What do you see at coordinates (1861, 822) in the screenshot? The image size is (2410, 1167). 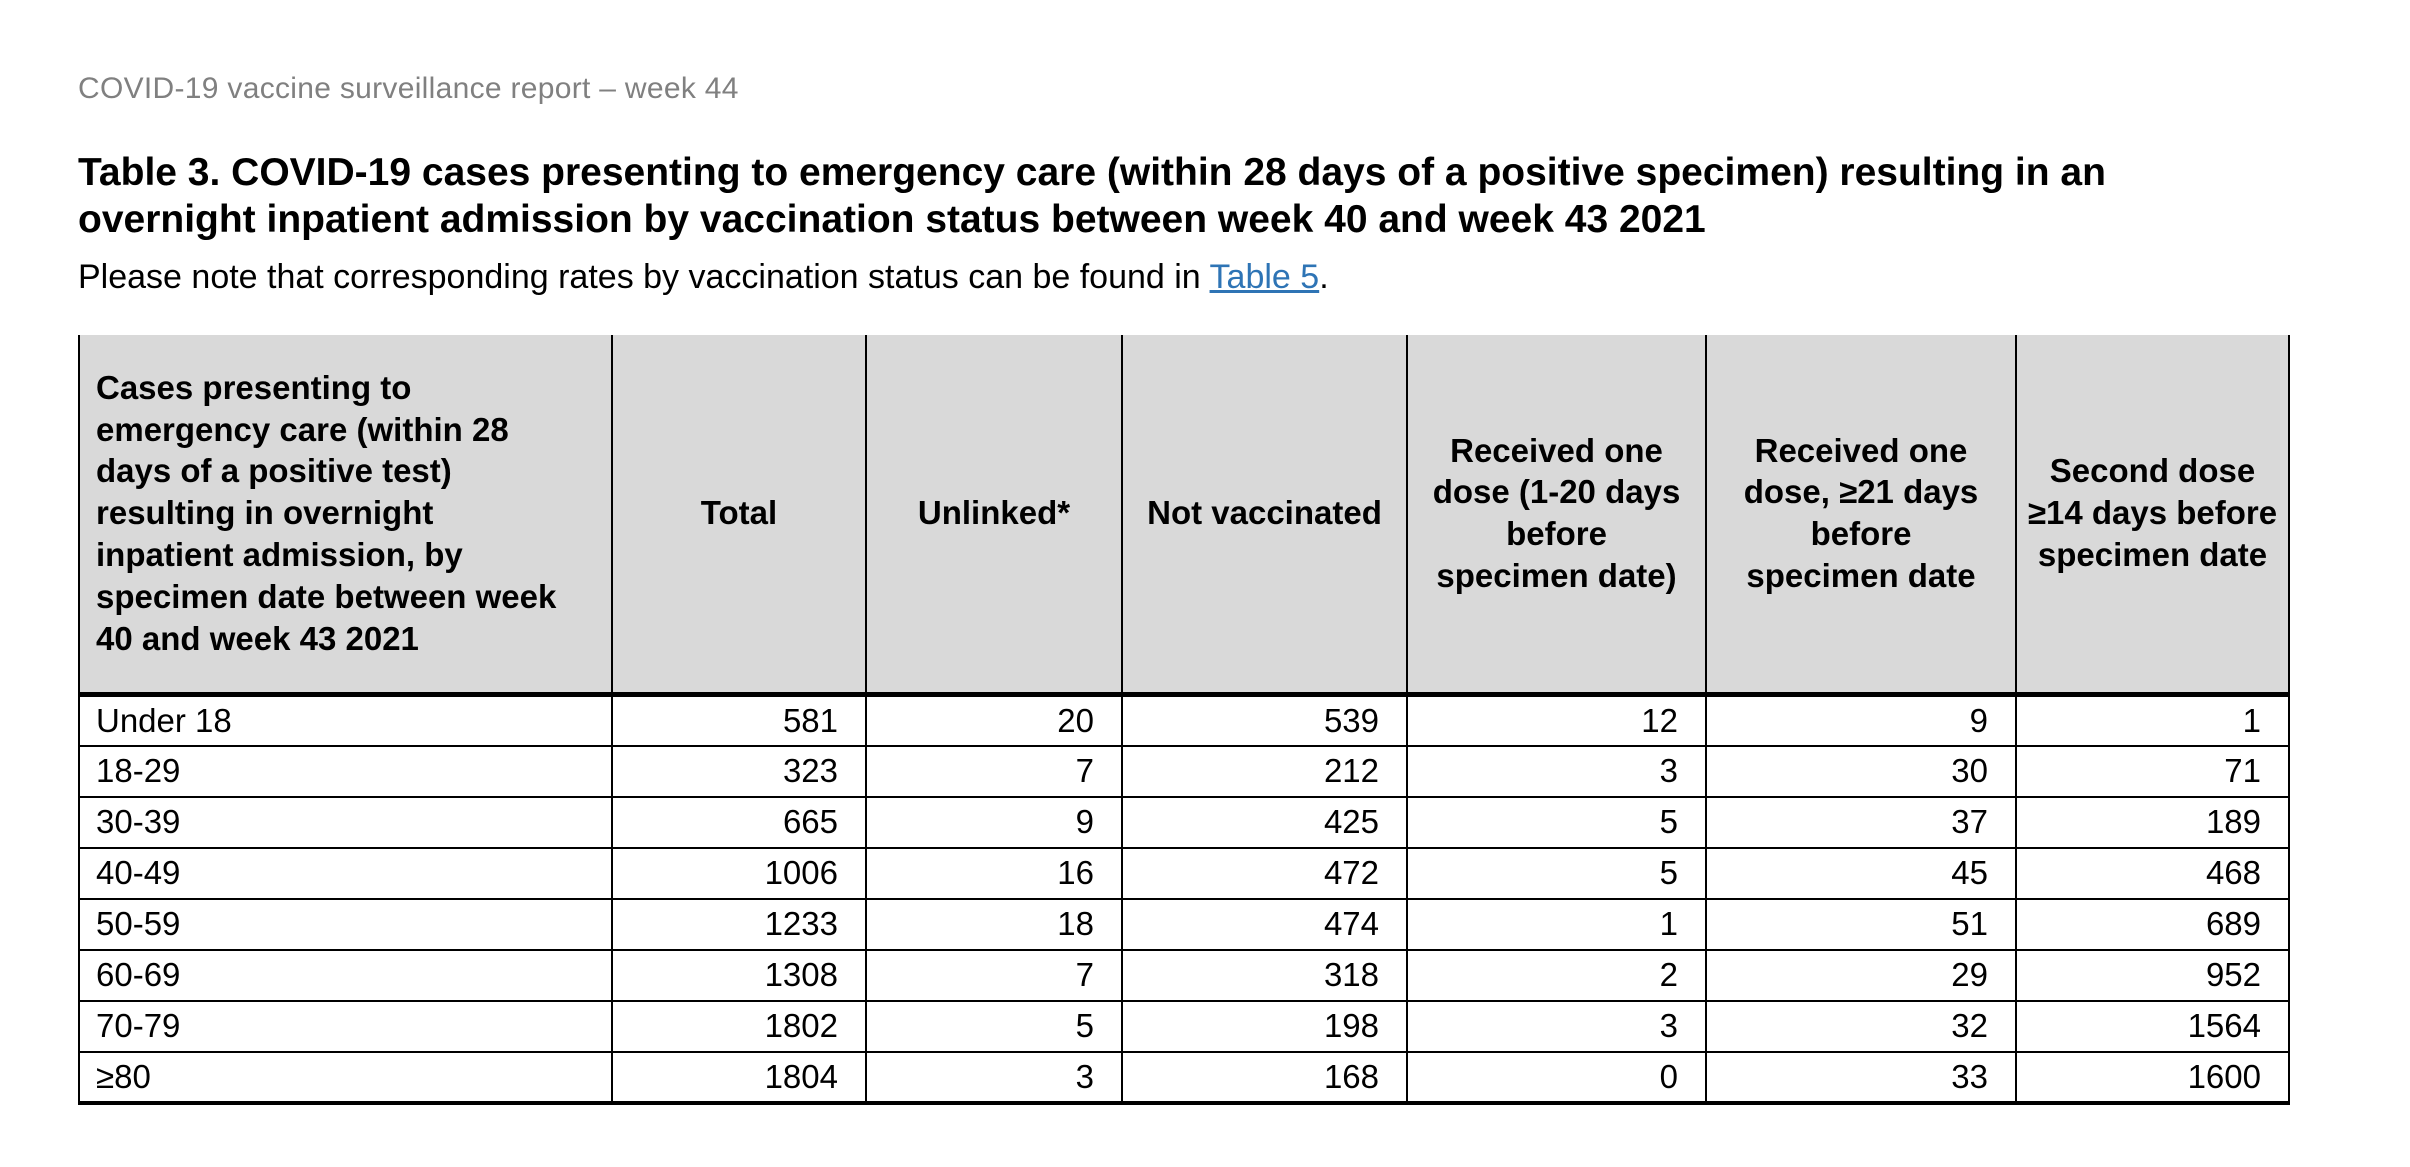 I see `value-cell: 37` at bounding box center [1861, 822].